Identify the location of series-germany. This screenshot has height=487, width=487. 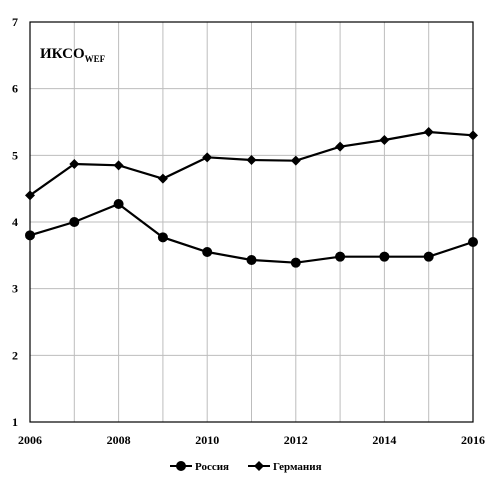
(251, 164).